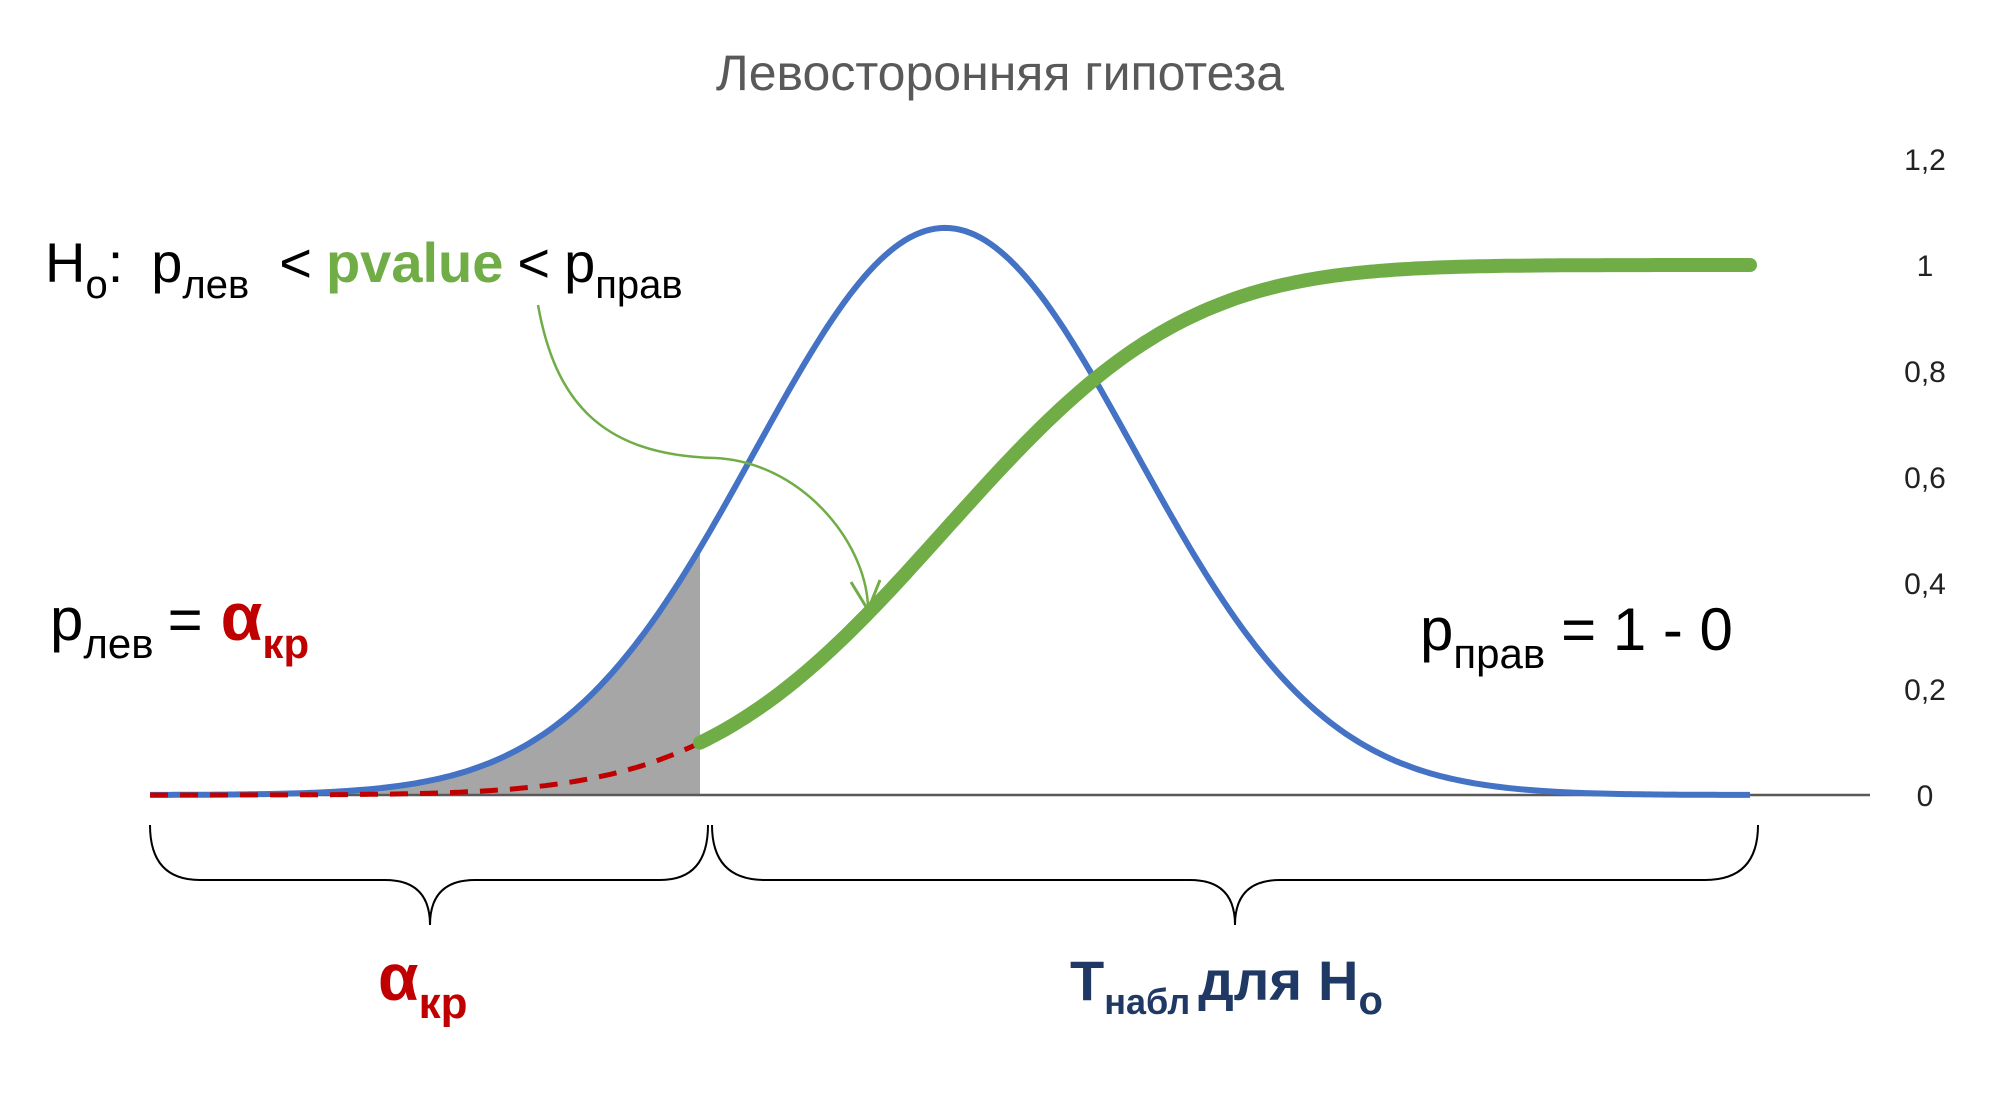 The width and height of the screenshot is (2000, 1100). Describe the element at coordinates (1925, 372) in the screenshot. I see `y-tick-label: 0,8` at that location.